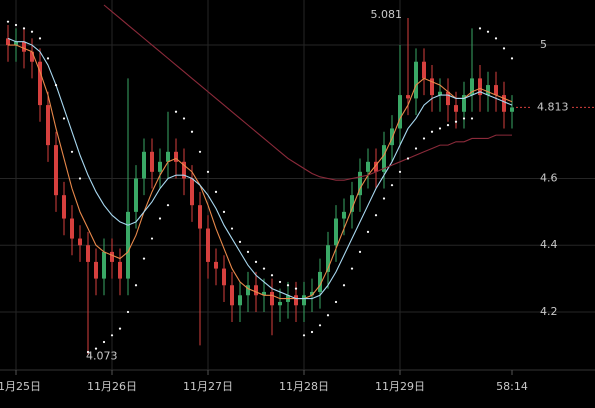  Describe the element at coordinates (549, 244) in the screenshot. I see `y-tick-label: 4.4` at that location.